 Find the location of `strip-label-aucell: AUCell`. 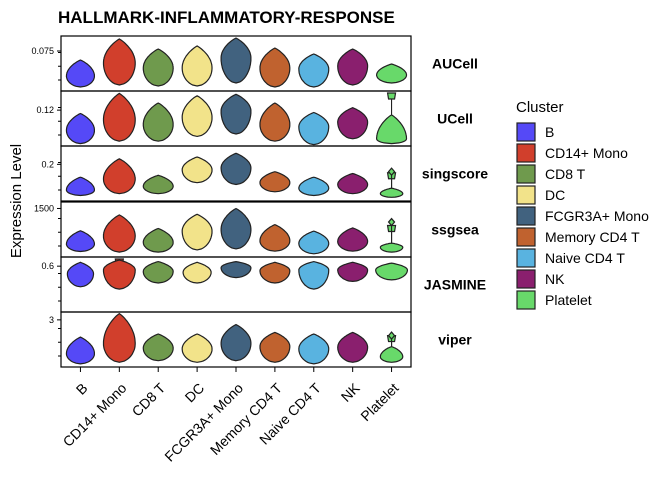

strip-label-aucell: AUCell is located at coordinates (455, 64).